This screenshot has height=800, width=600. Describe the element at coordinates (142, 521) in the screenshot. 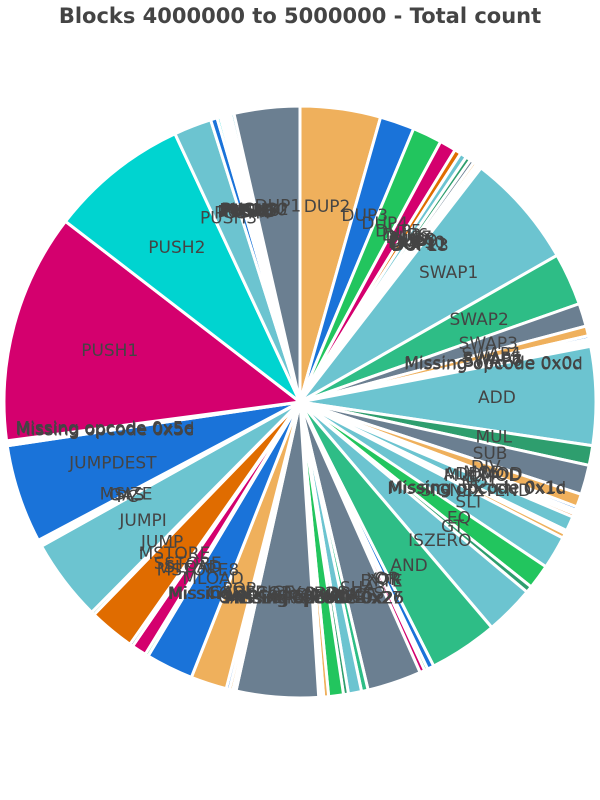

I see `slice-label-62: JUMPI` at that location.